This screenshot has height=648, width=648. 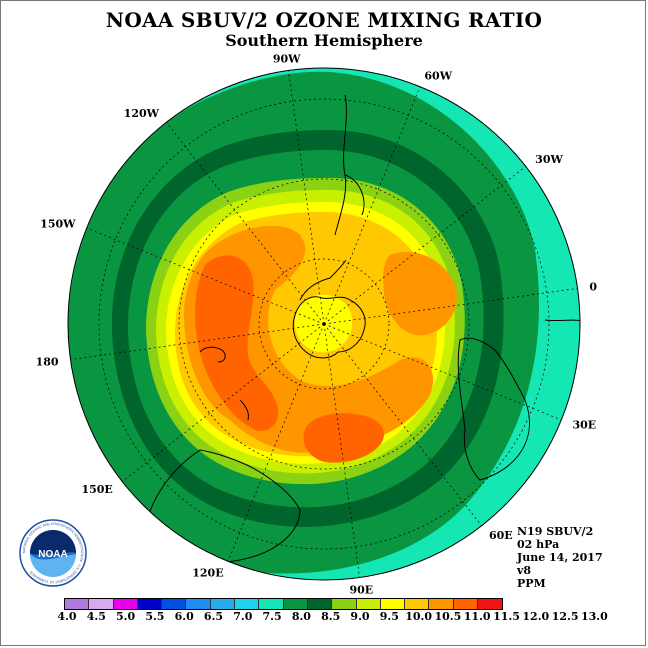 I want to click on latitude-circle-inner, so click(x=324, y=324).